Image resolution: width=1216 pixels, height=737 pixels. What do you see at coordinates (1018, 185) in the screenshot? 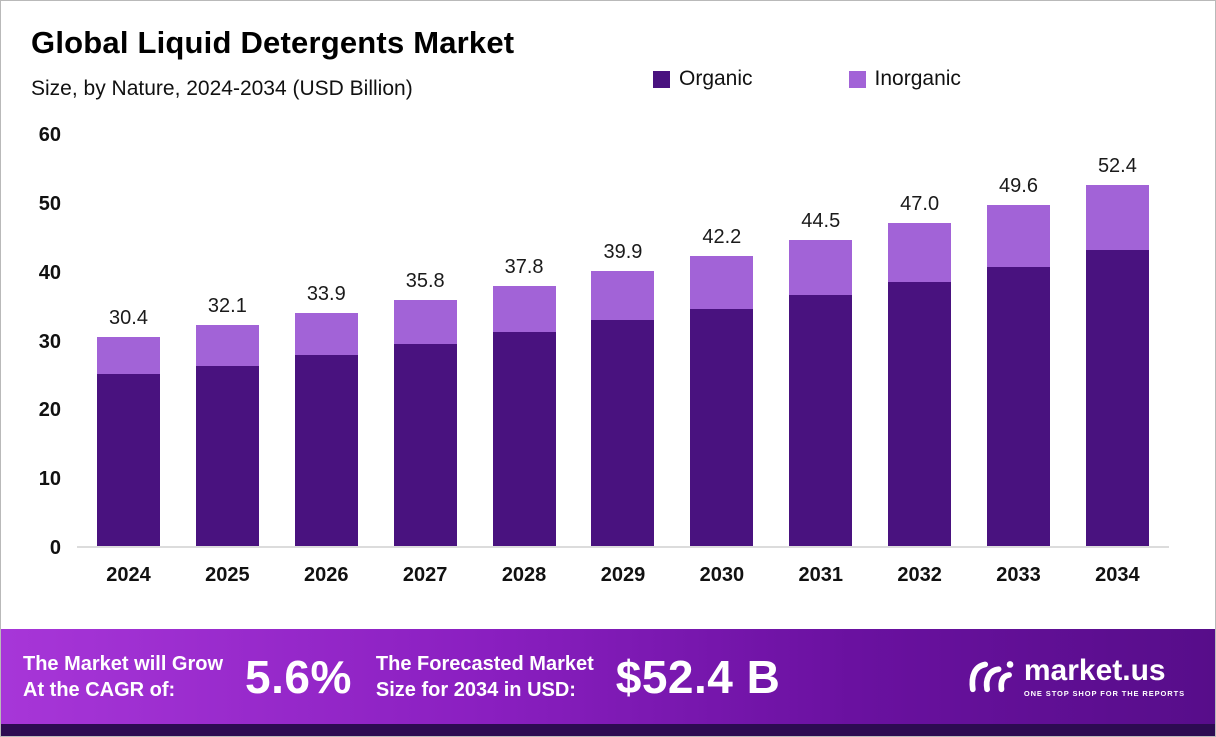
I see `bar-value-label: 49.6` at bounding box center [1018, 185].